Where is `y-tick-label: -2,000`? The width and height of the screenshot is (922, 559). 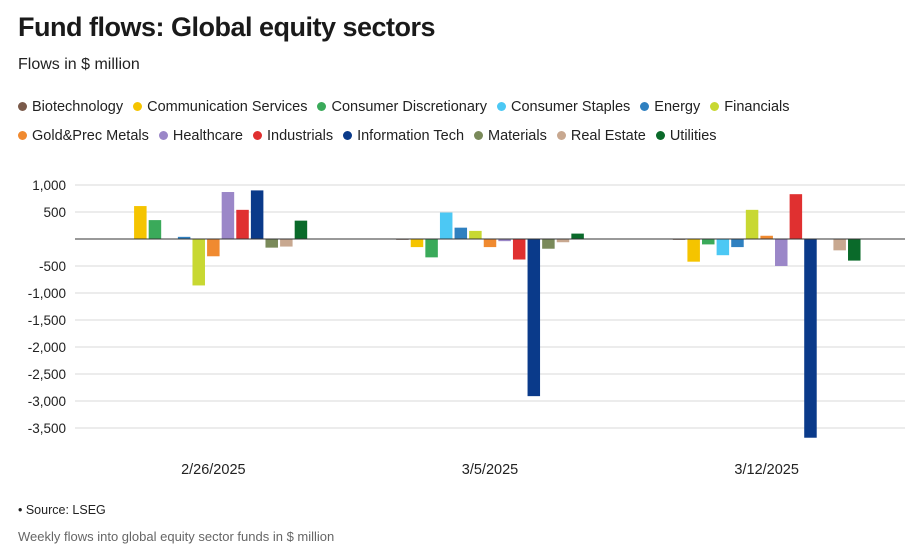 y-tick-label: -2,000 is located at coordinates (47, 347).